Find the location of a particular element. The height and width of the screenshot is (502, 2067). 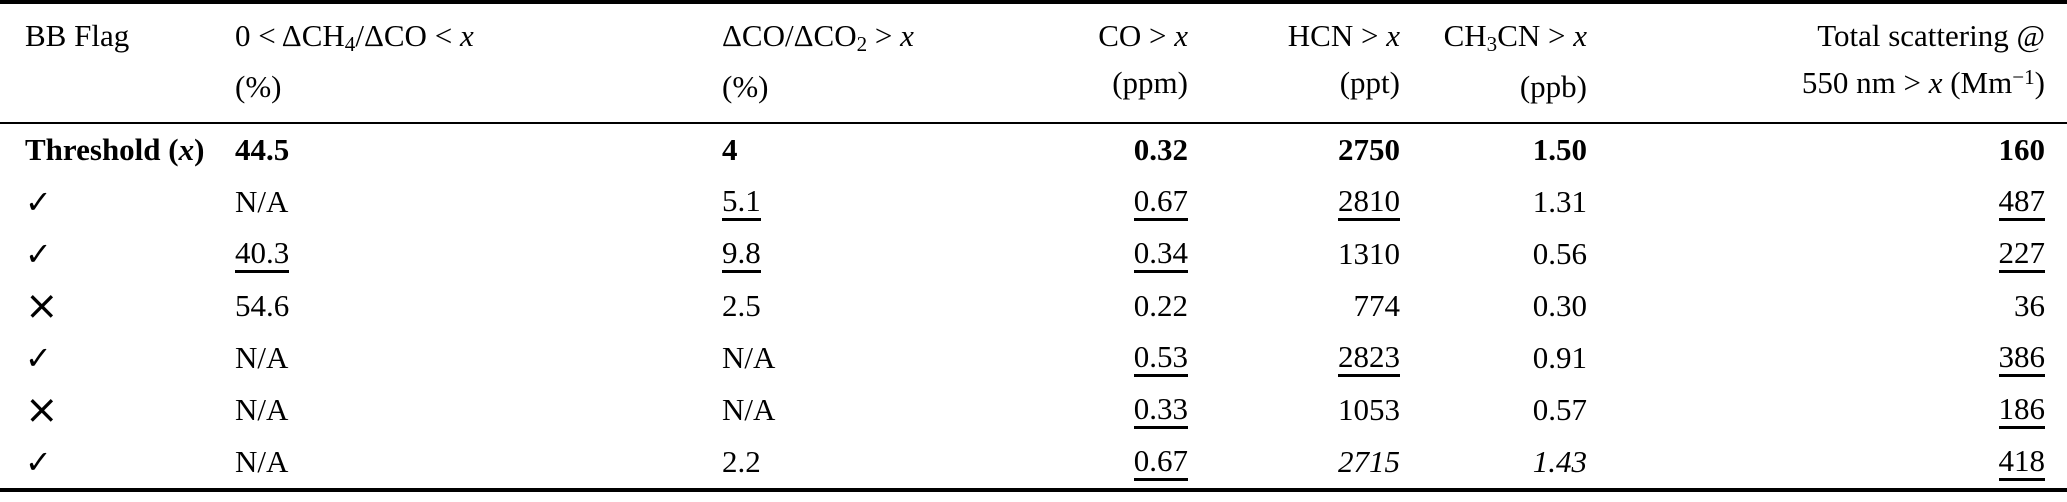

cell-hcn: 2715 is located at coordinates (1369, 461).